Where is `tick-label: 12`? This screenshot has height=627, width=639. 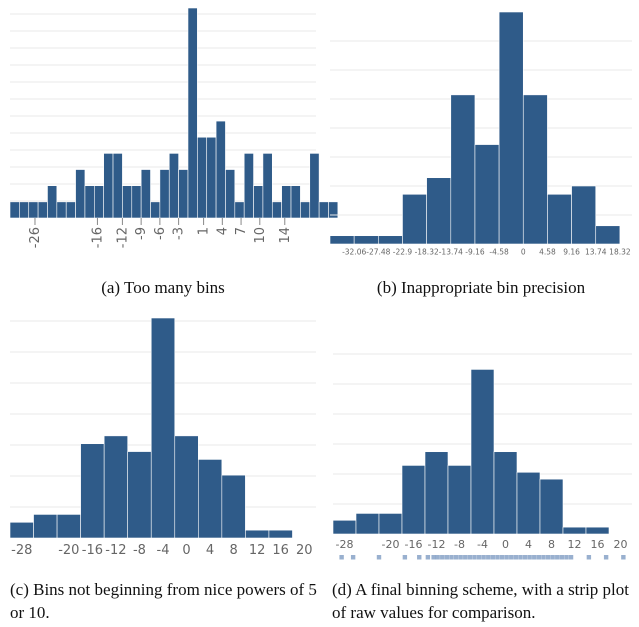
tick-label: 12 is located at coordinates (257, 550).